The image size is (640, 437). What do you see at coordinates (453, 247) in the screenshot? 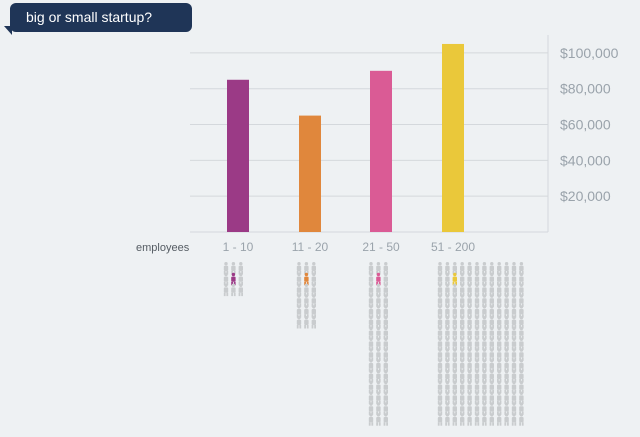
I see `x-category-label: 51 - 200` at bounding box center [453, 247].